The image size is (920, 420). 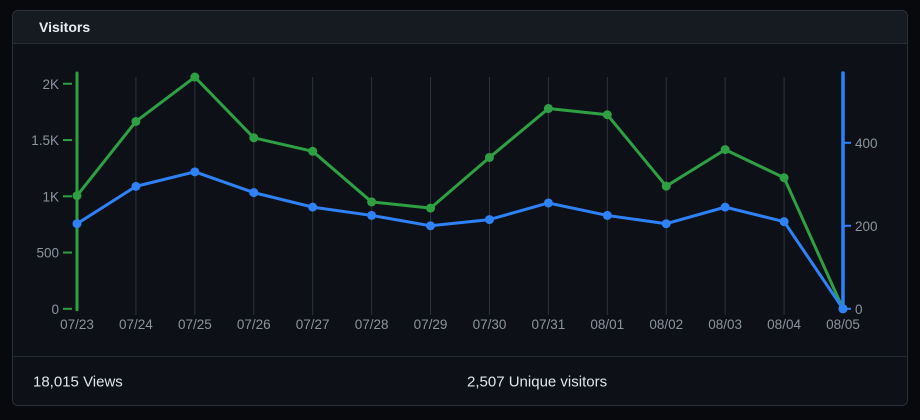 What do you see at coordinates (460, 380) in the screenshot?
I see `card-footer: 18,015 Views 2,507 Unique visitors` at bounding box center [460, 380].